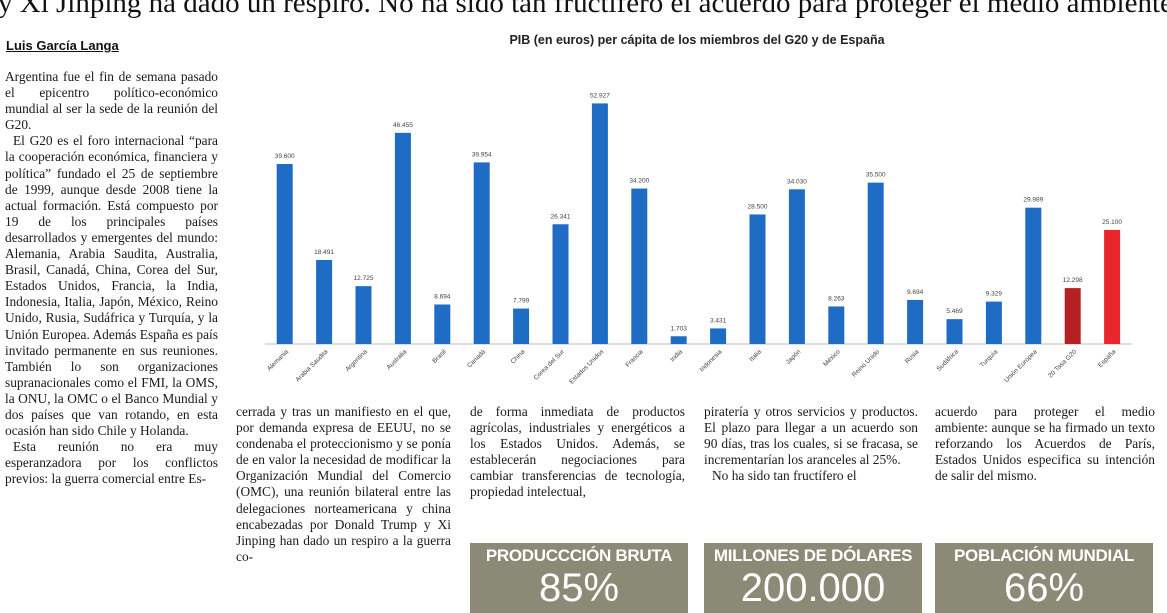 The height and width of the screenshot is (613, 1167). What do you see at coordinates (994, 294) in the screenshot?
I see `bar-value-label: 9.329` at bounding box center [994, 294].